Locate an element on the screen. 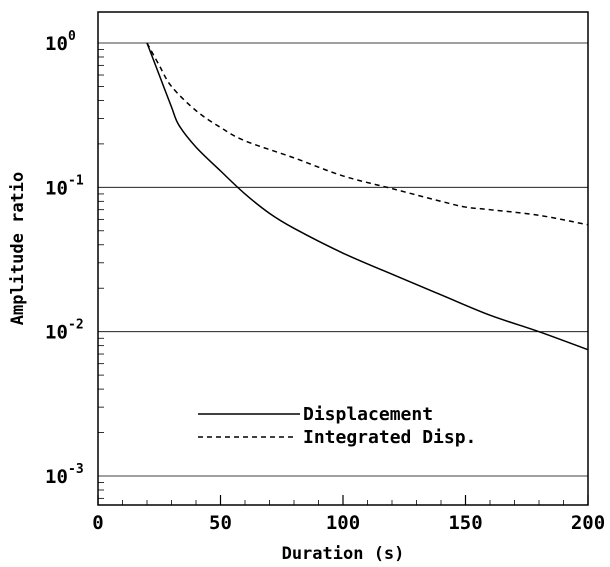 This screenshot has width=610, height=567. y-tick-label-base-3: 10 is located at coordinates (56, 477).